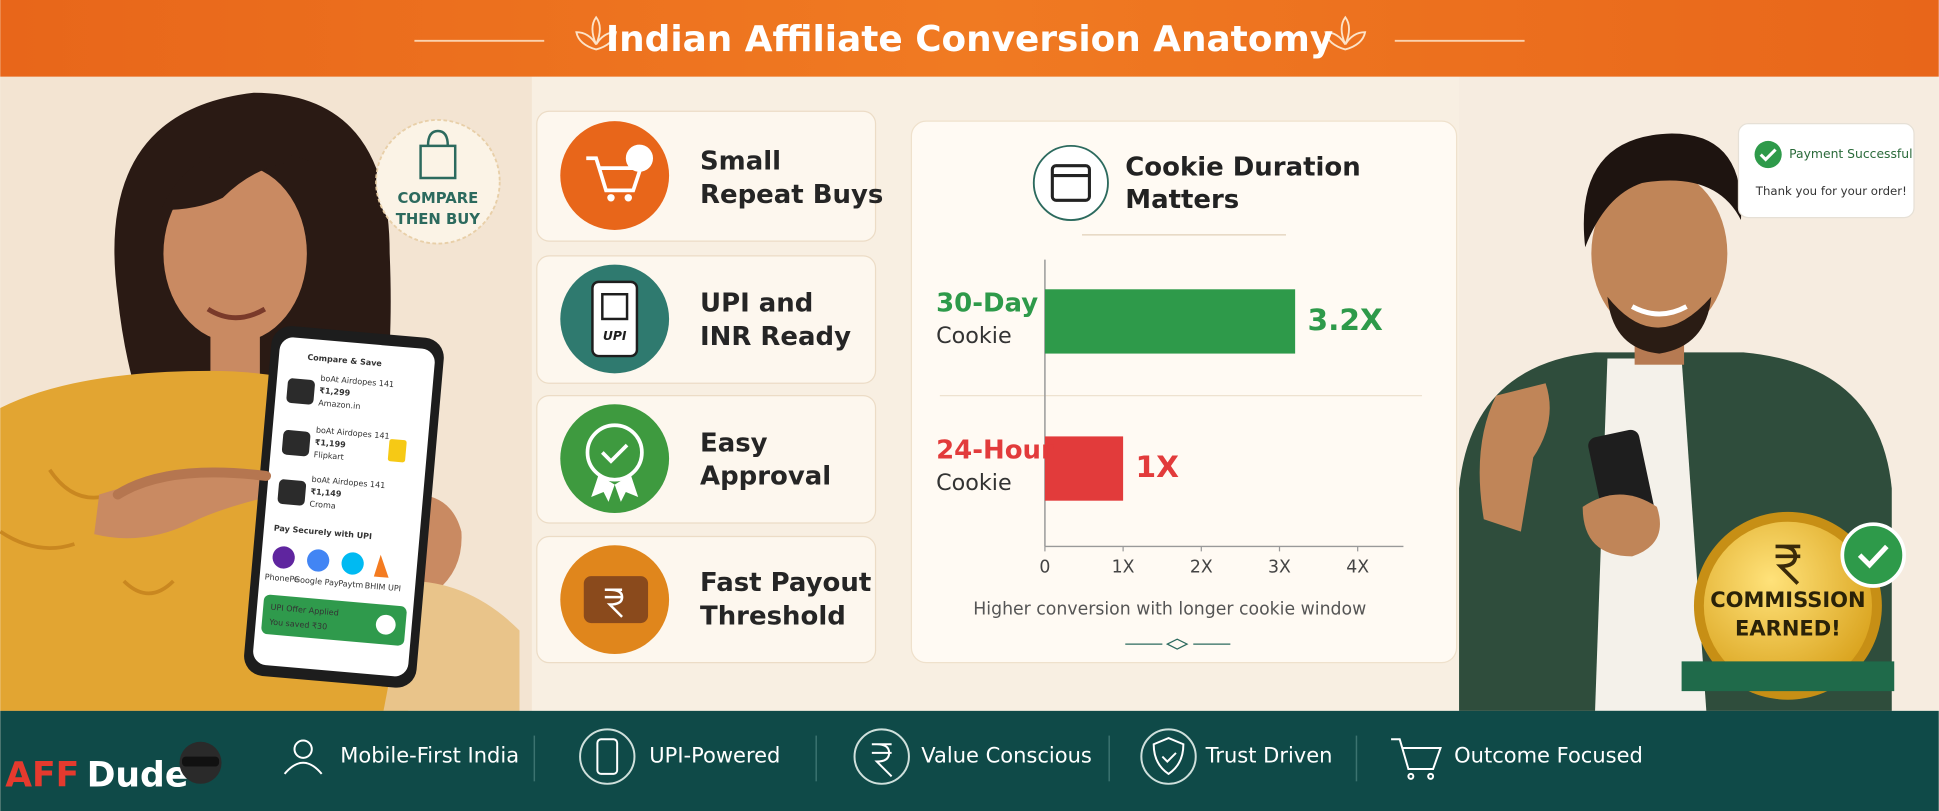 The height and width of the screenshot is (811, 1939). I want to click on badge-text: EARNED!, so click(1788, 627).